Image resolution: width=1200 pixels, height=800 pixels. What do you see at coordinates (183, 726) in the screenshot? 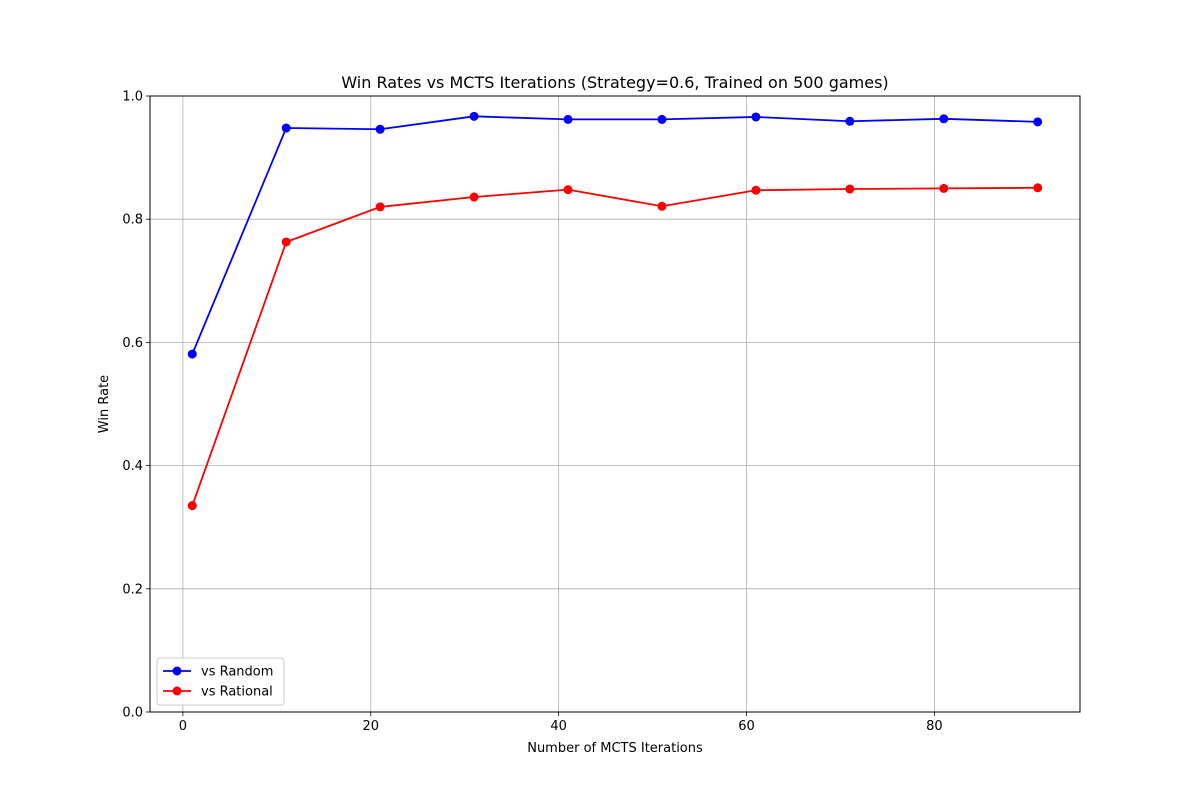
I see `x-tick-label: 0` at bounding box center [183, 726].